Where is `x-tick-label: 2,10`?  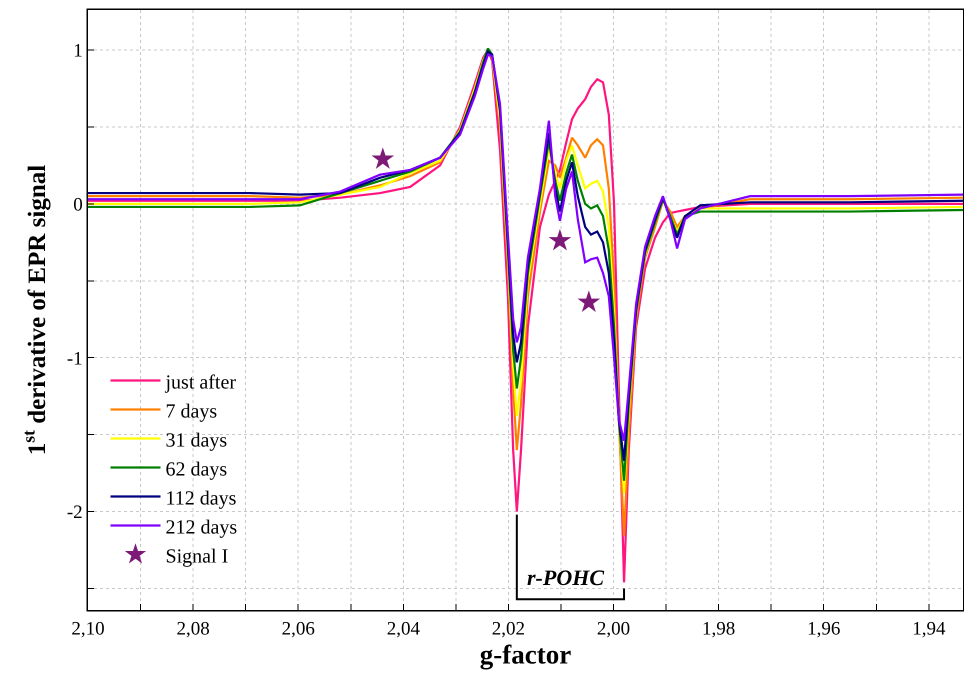 x-tick-label: 2,10 is located at coordinates (88, 629).